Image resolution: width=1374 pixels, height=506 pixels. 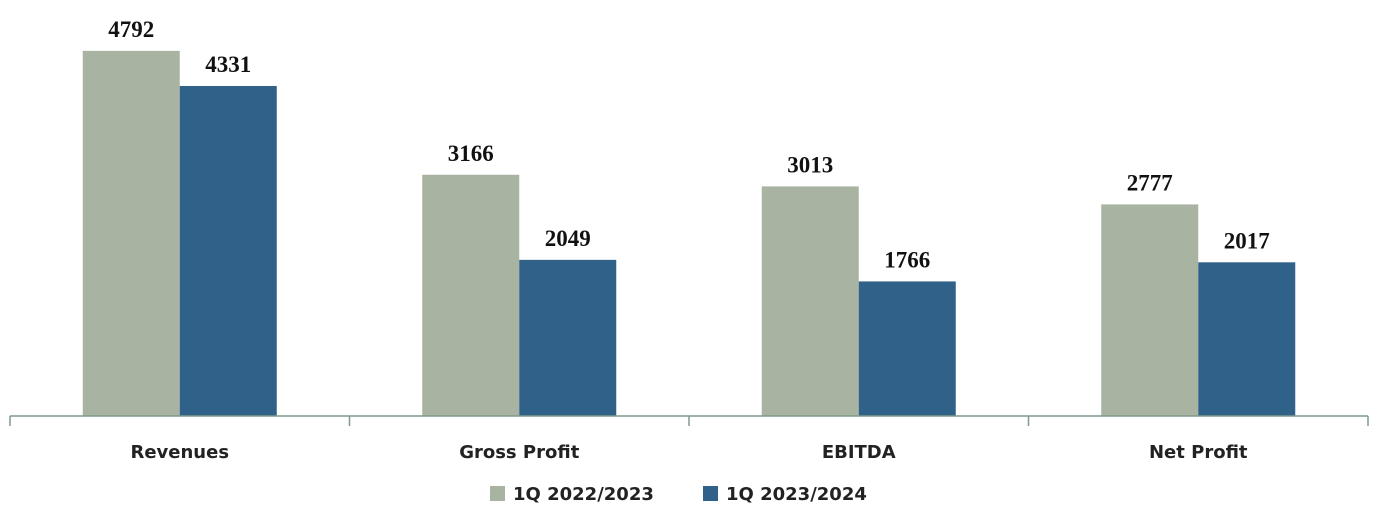 What do you see at coordinates (519, 452) in the screenshot?
I see `x-tick-label: Gross Profit` at bounding box center [519, 452].